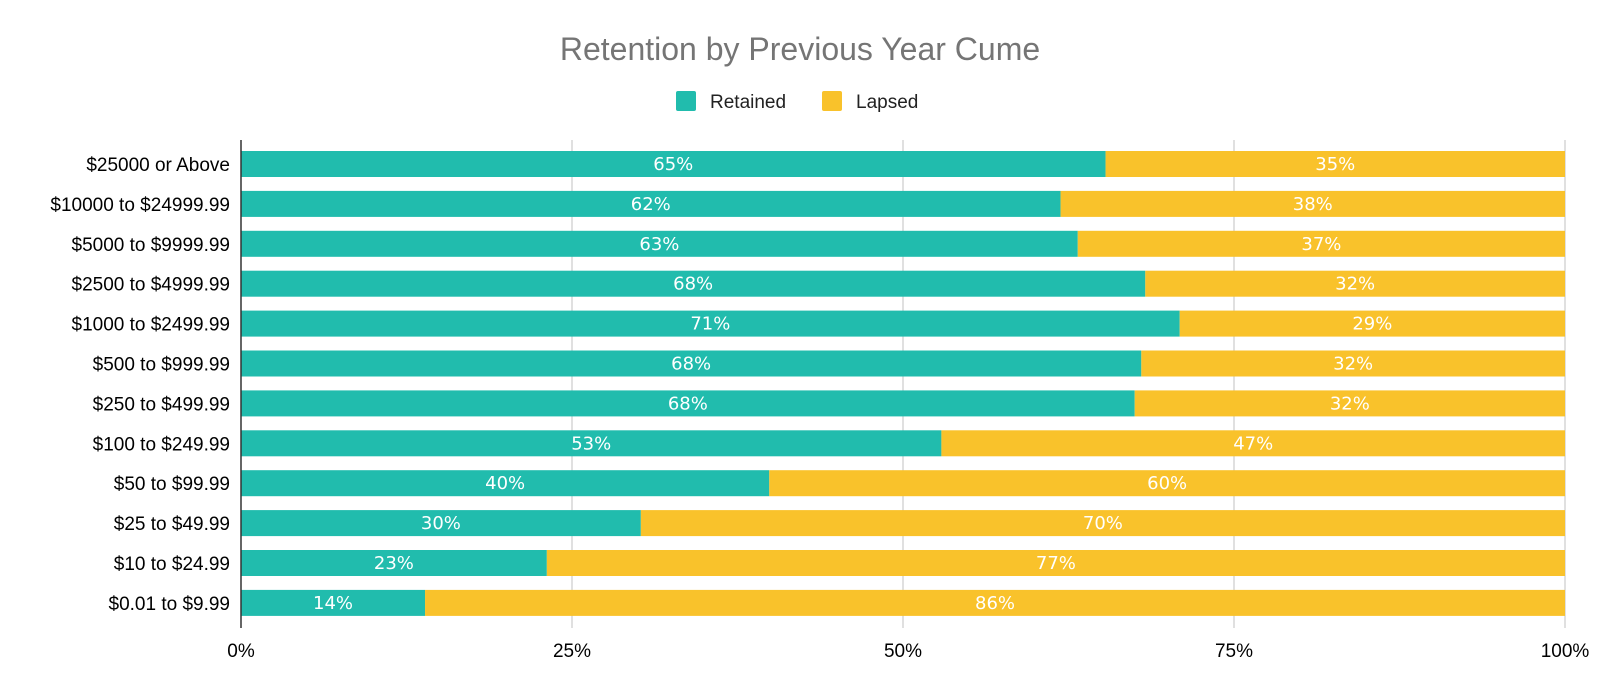 The height and width of the screenshot is (696, 1600). What do you see at coordinates (241, 651) in the screenshot?
I see `x-tick-label: 0%` at bounding box center [241, 651].